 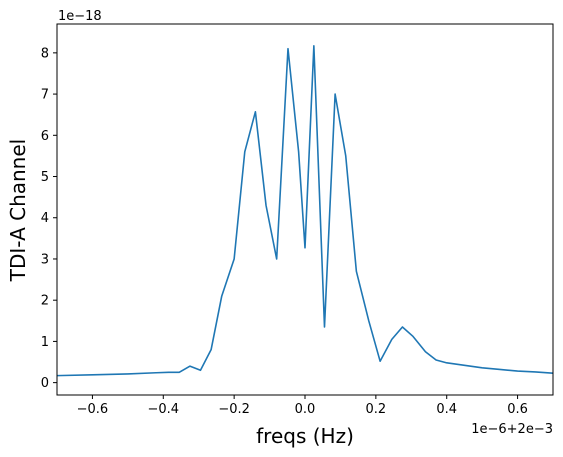 What do you see at coordinates (376, 409) in the screenshot?
I see `x-tick-label: 0.2` at bounding box center [376, 409].